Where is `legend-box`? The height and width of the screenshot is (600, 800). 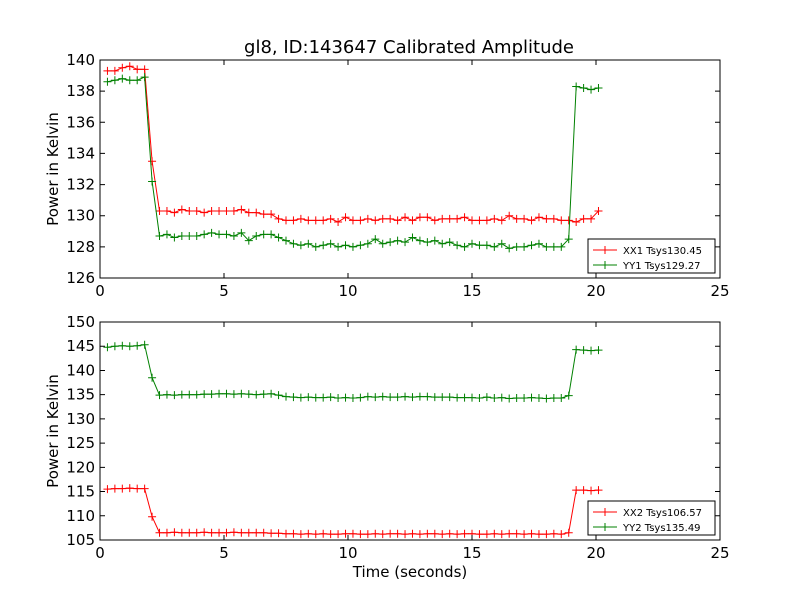
legend-box is located at coordinates (651, 518).